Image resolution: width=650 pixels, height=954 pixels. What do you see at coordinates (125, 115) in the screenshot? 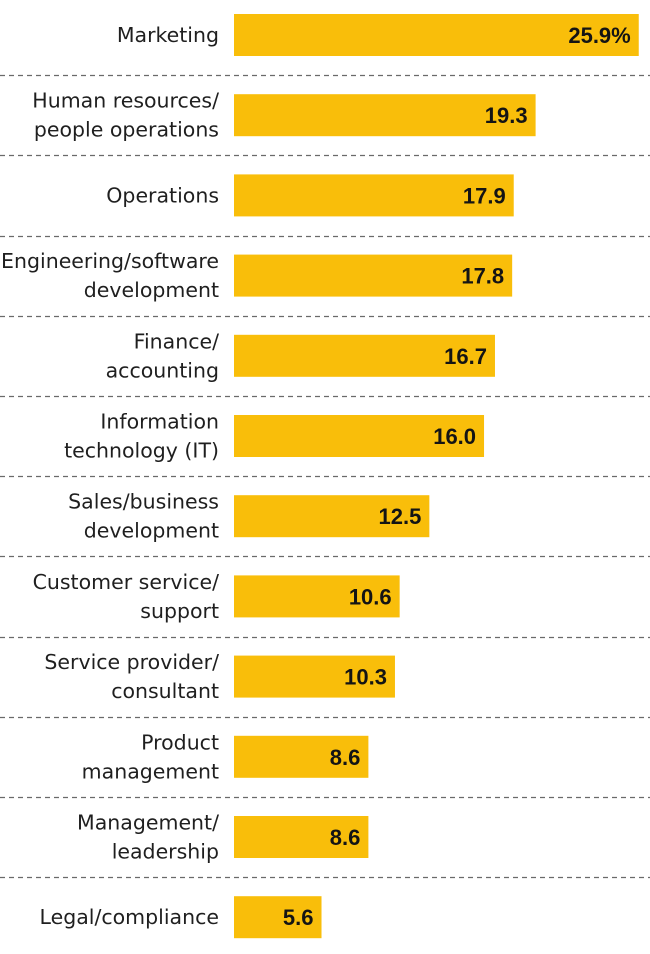
I see `category-label-1: Human resources/people operations` at bounding box center [125, 115].